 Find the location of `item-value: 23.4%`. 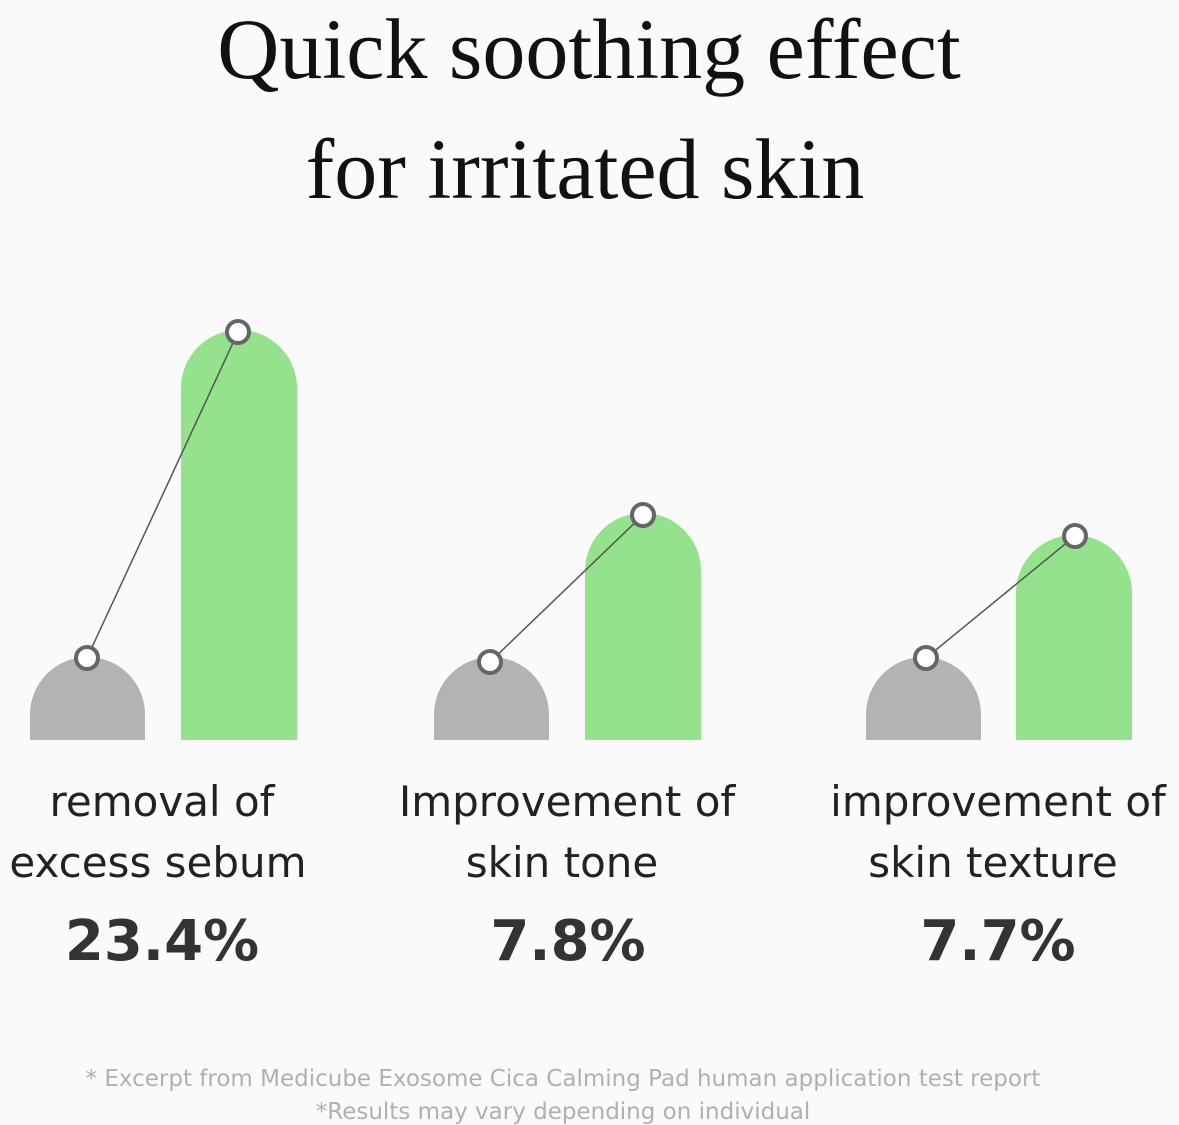

item-value: 23.4% is located at coordinates (162, 941).